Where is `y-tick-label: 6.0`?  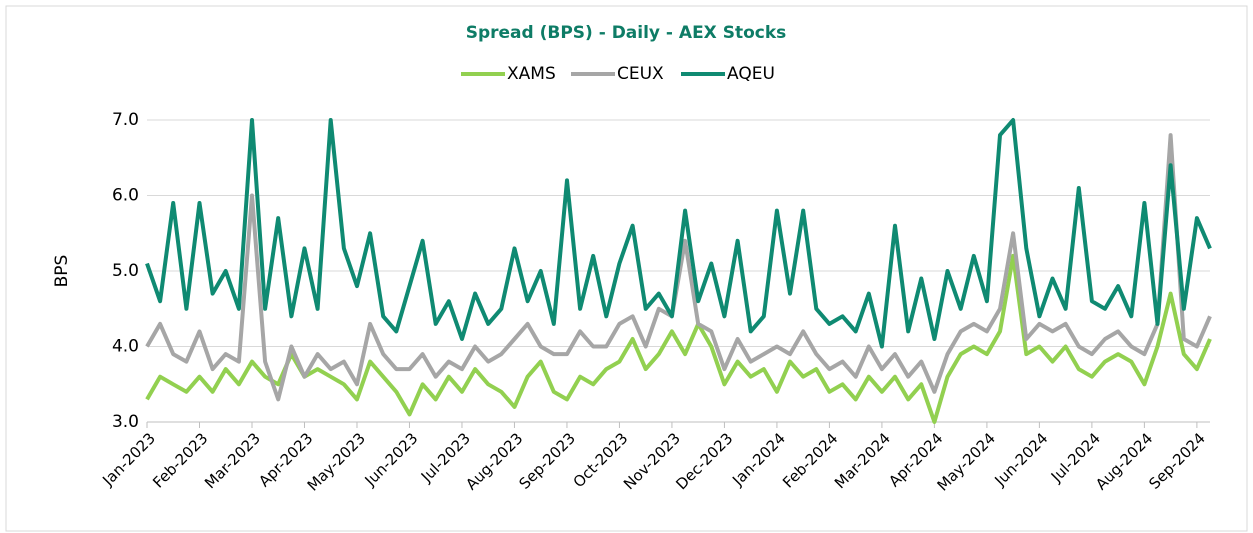
y-tick-label: 6.0 is located at coordinates (125, 196).